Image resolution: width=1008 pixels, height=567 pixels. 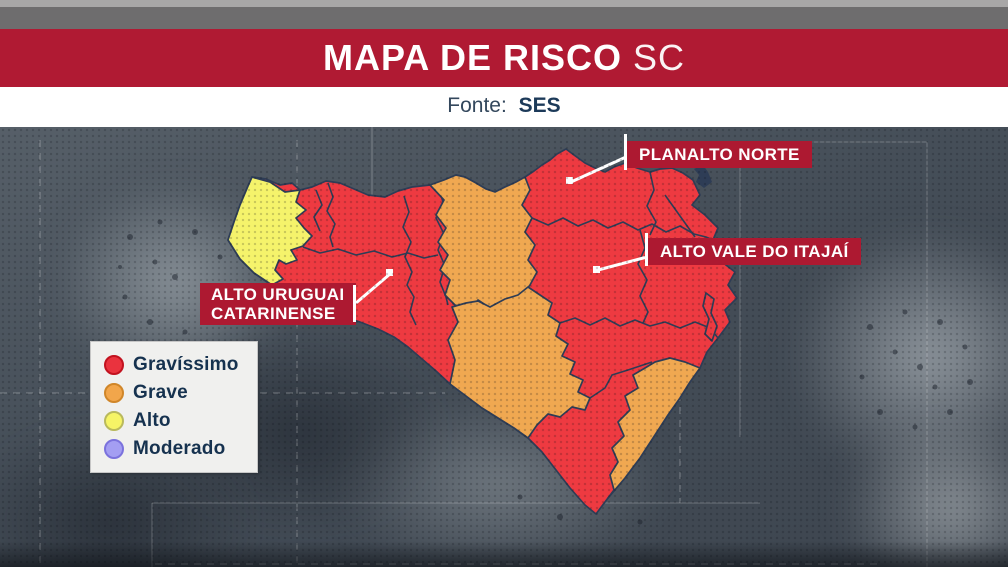 I want to click on source-value: SES, so click(x=539, y=105).